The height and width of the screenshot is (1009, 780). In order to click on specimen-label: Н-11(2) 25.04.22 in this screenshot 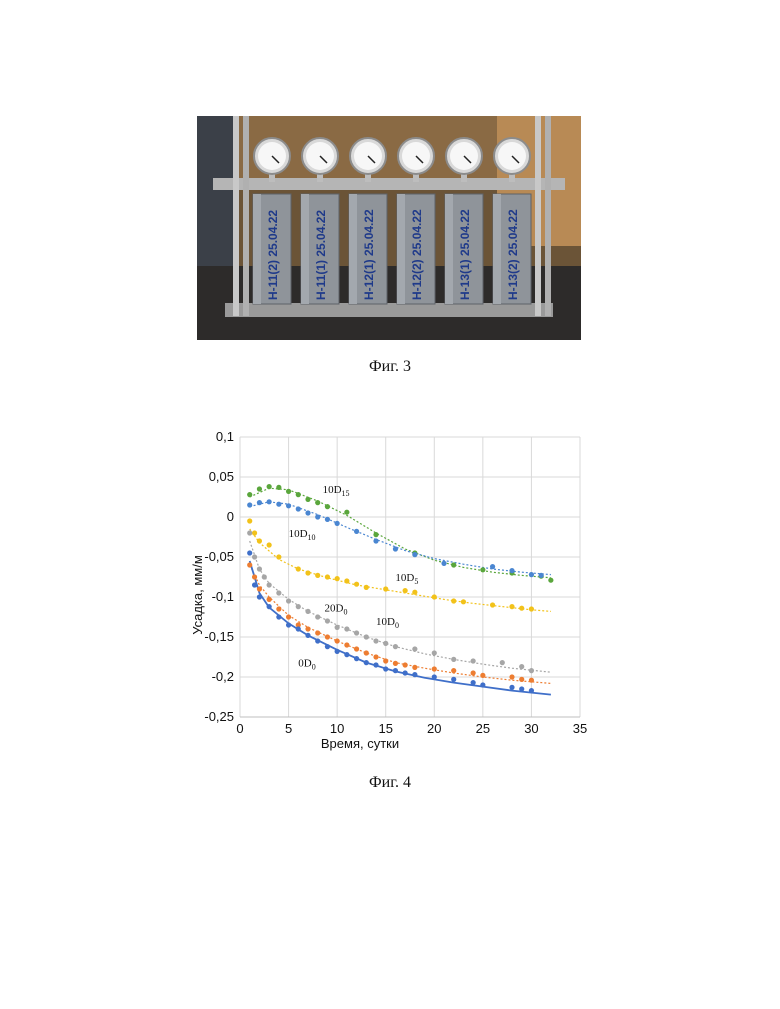, I will do `click(273, 255)`.